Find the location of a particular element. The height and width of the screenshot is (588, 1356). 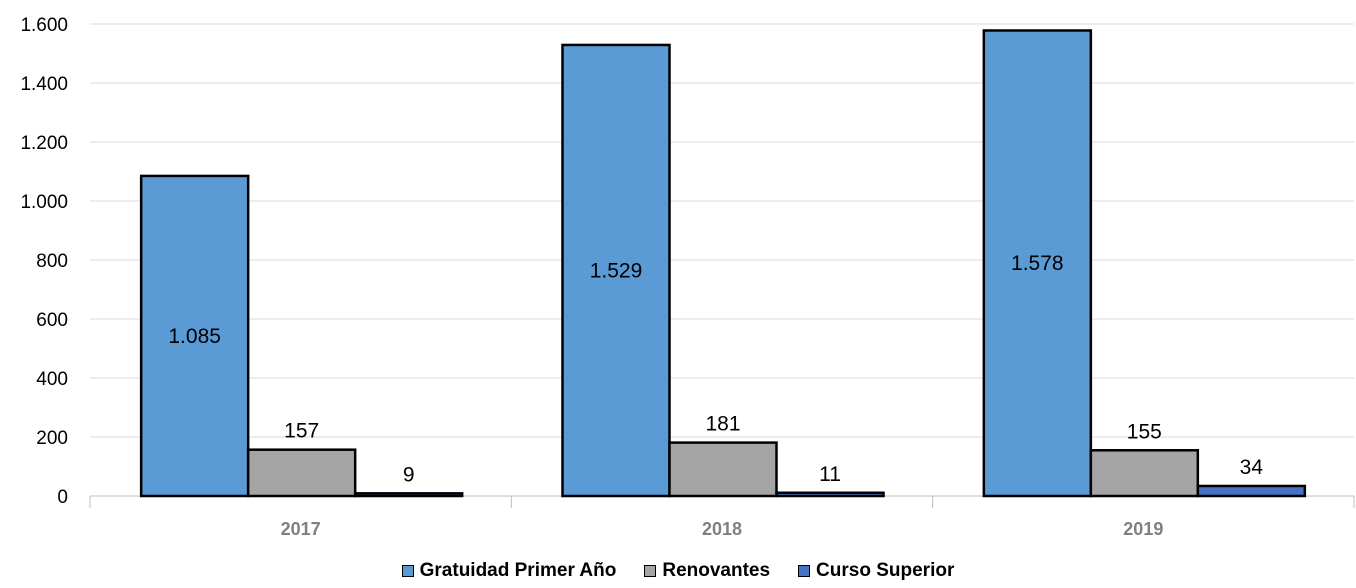

data-label-renovantes-2017: 157 is located at coordinates (301, 431).